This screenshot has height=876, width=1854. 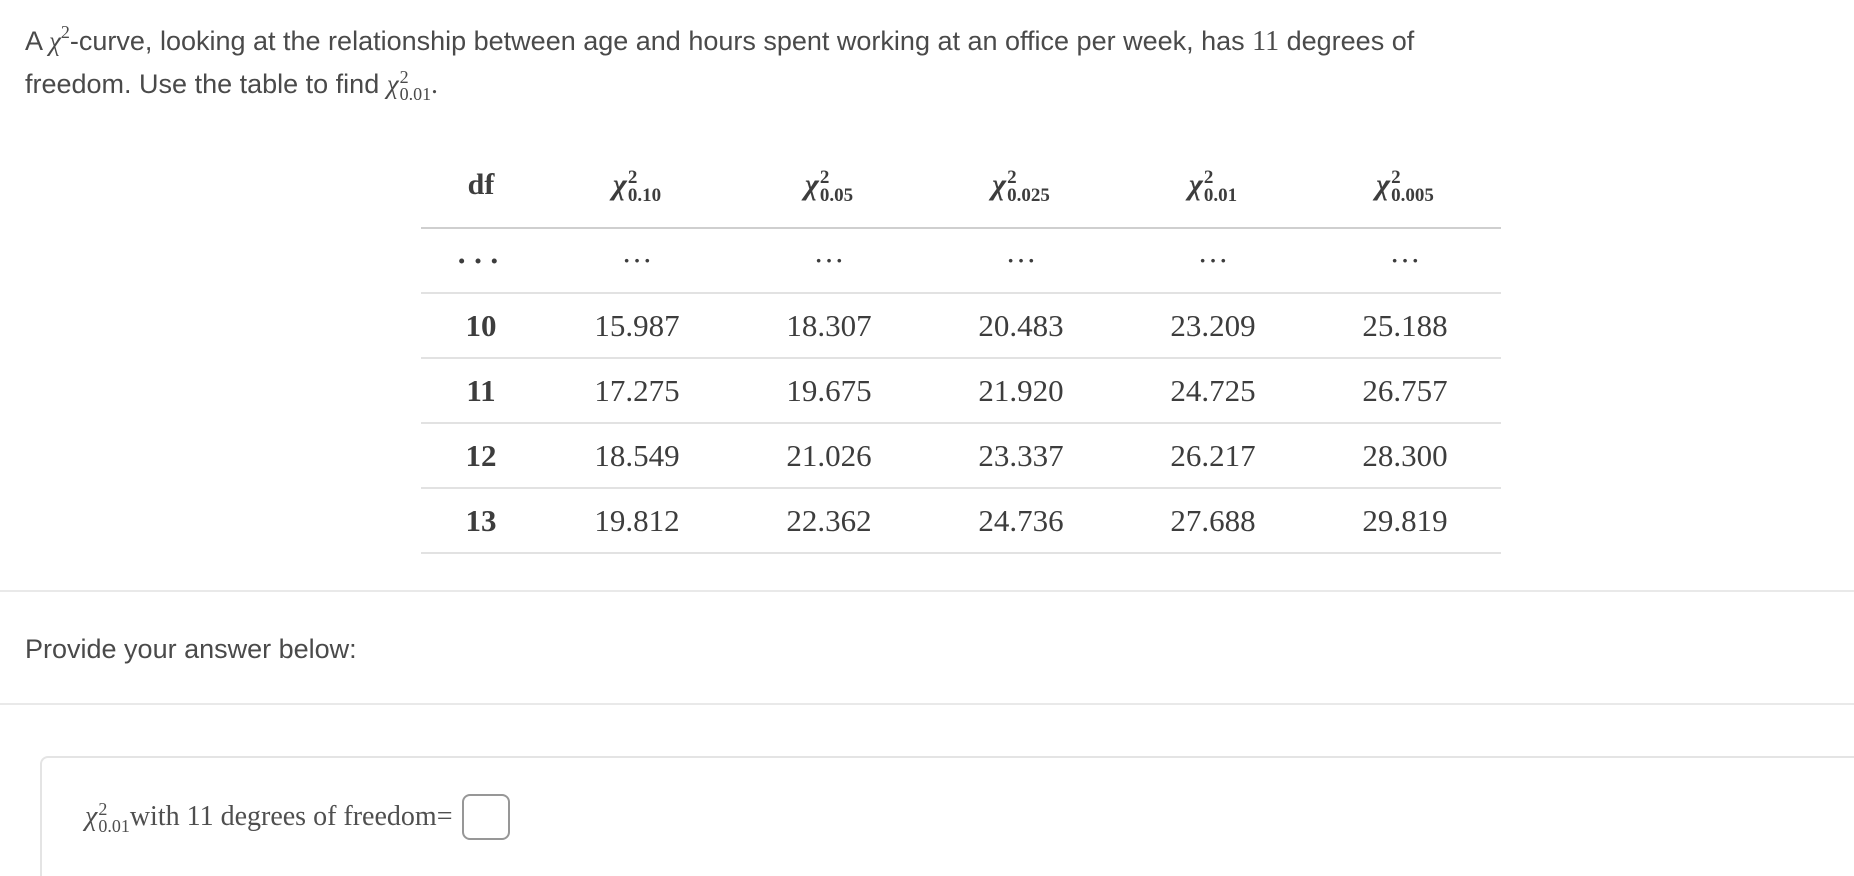 I want to click on cell-value: 26.217, so click(x=1213, y=456).